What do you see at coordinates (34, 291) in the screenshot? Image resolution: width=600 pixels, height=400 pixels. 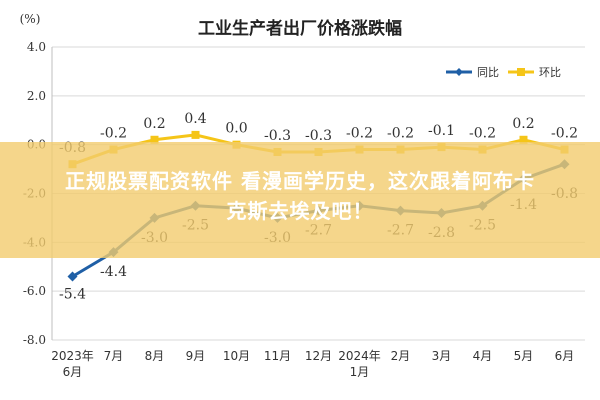 I see `y-tick-label: -6.0` at bounding box center [34, 291].